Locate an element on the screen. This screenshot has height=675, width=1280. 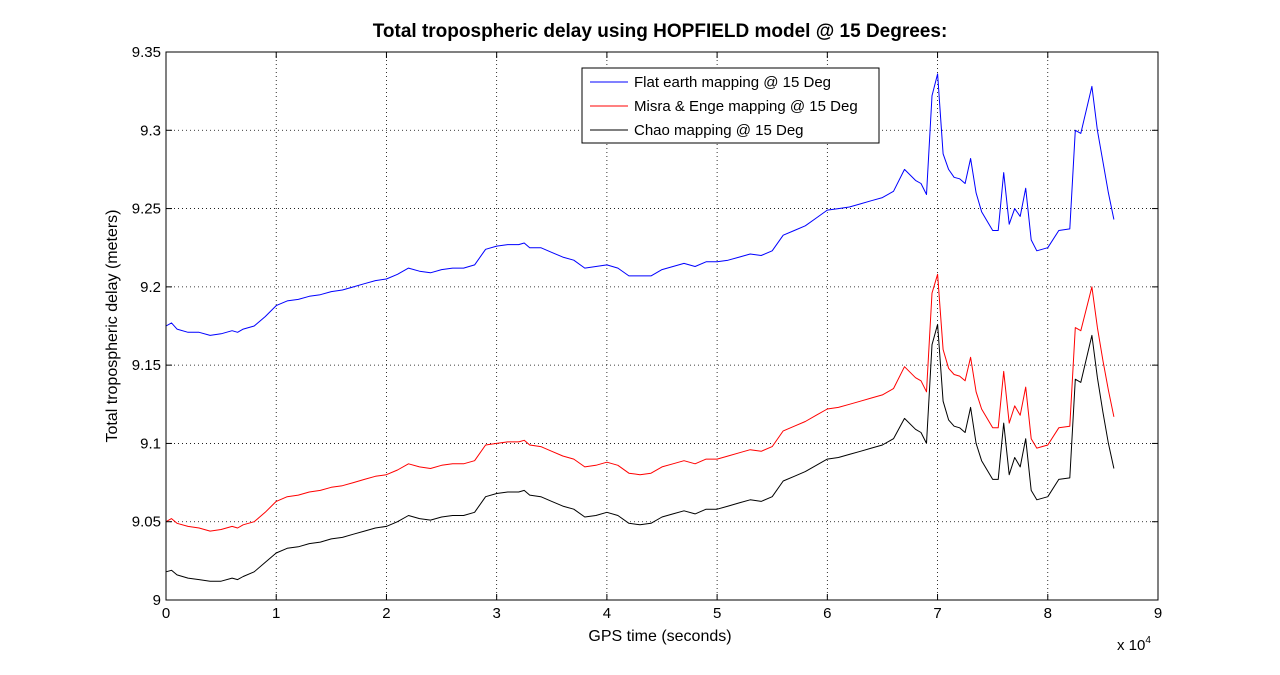
legend-label-3: Chao mapping @ 15 Deg is located at coordinates (719, 130).